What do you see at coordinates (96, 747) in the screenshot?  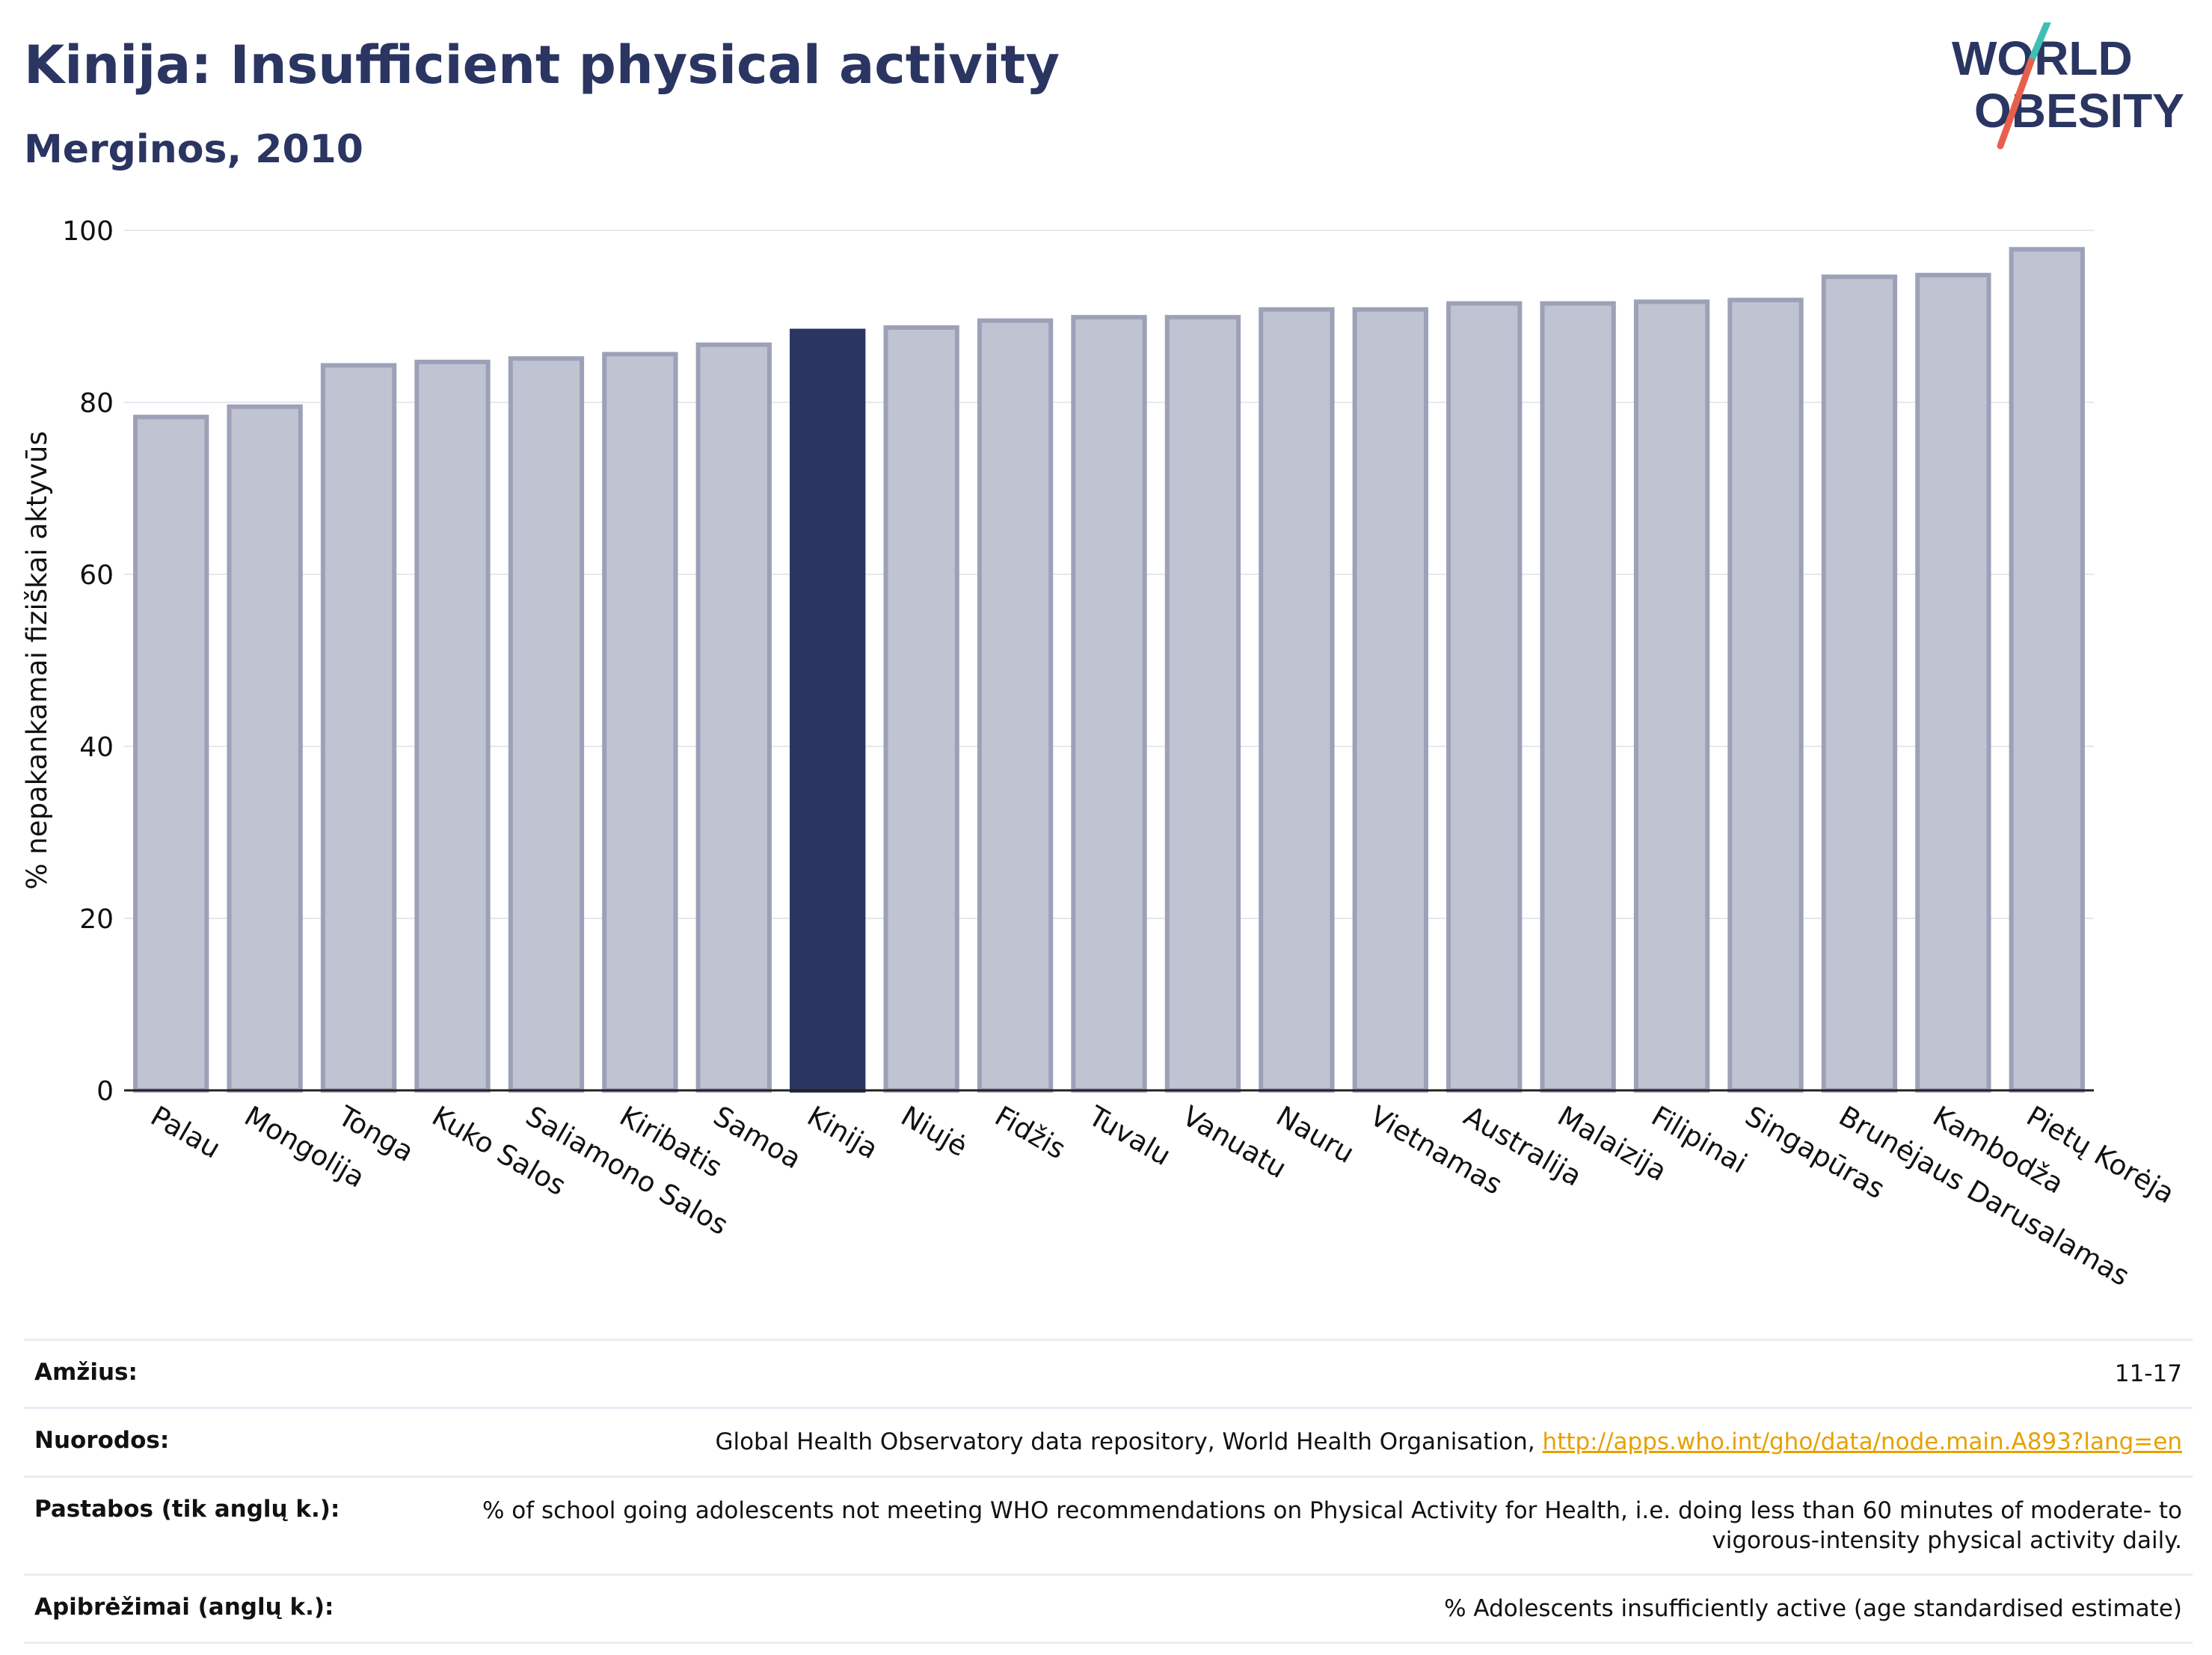 I see `y-tick-label: 40` at bounding box center [96, 747].